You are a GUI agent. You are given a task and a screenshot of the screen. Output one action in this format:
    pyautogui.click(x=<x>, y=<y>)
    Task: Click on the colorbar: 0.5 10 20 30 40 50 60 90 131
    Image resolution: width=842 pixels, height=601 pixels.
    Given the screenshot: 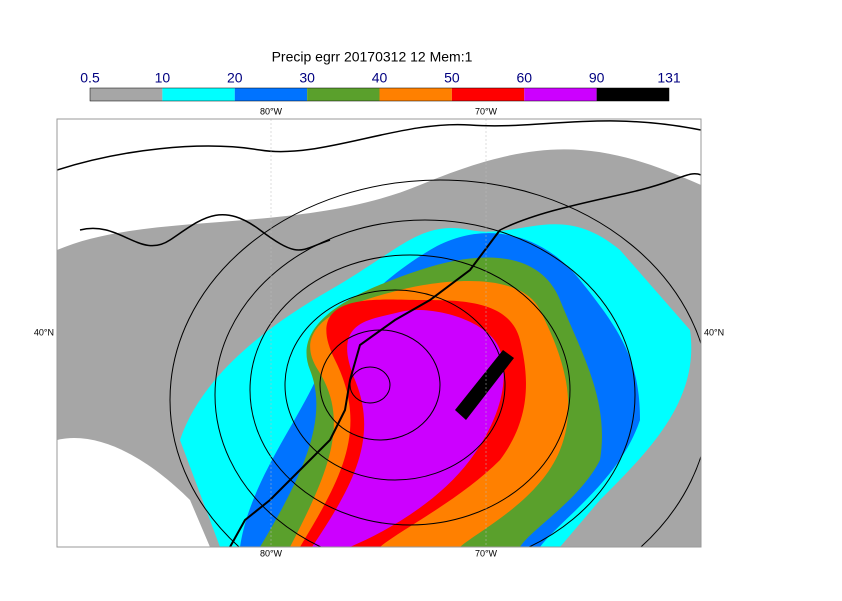 What is the action you would take?
    pyautogui.click(x=380, y=86)
    